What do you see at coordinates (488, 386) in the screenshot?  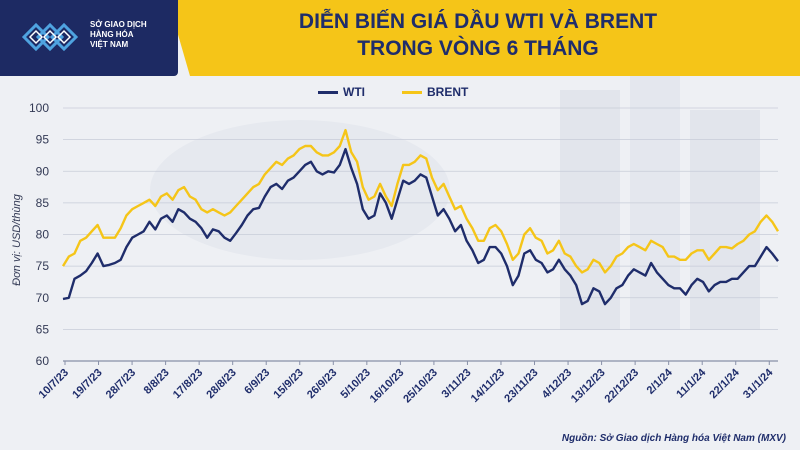 I see `x-tick-label: 14/11/23` at bounding box center [488, 386].